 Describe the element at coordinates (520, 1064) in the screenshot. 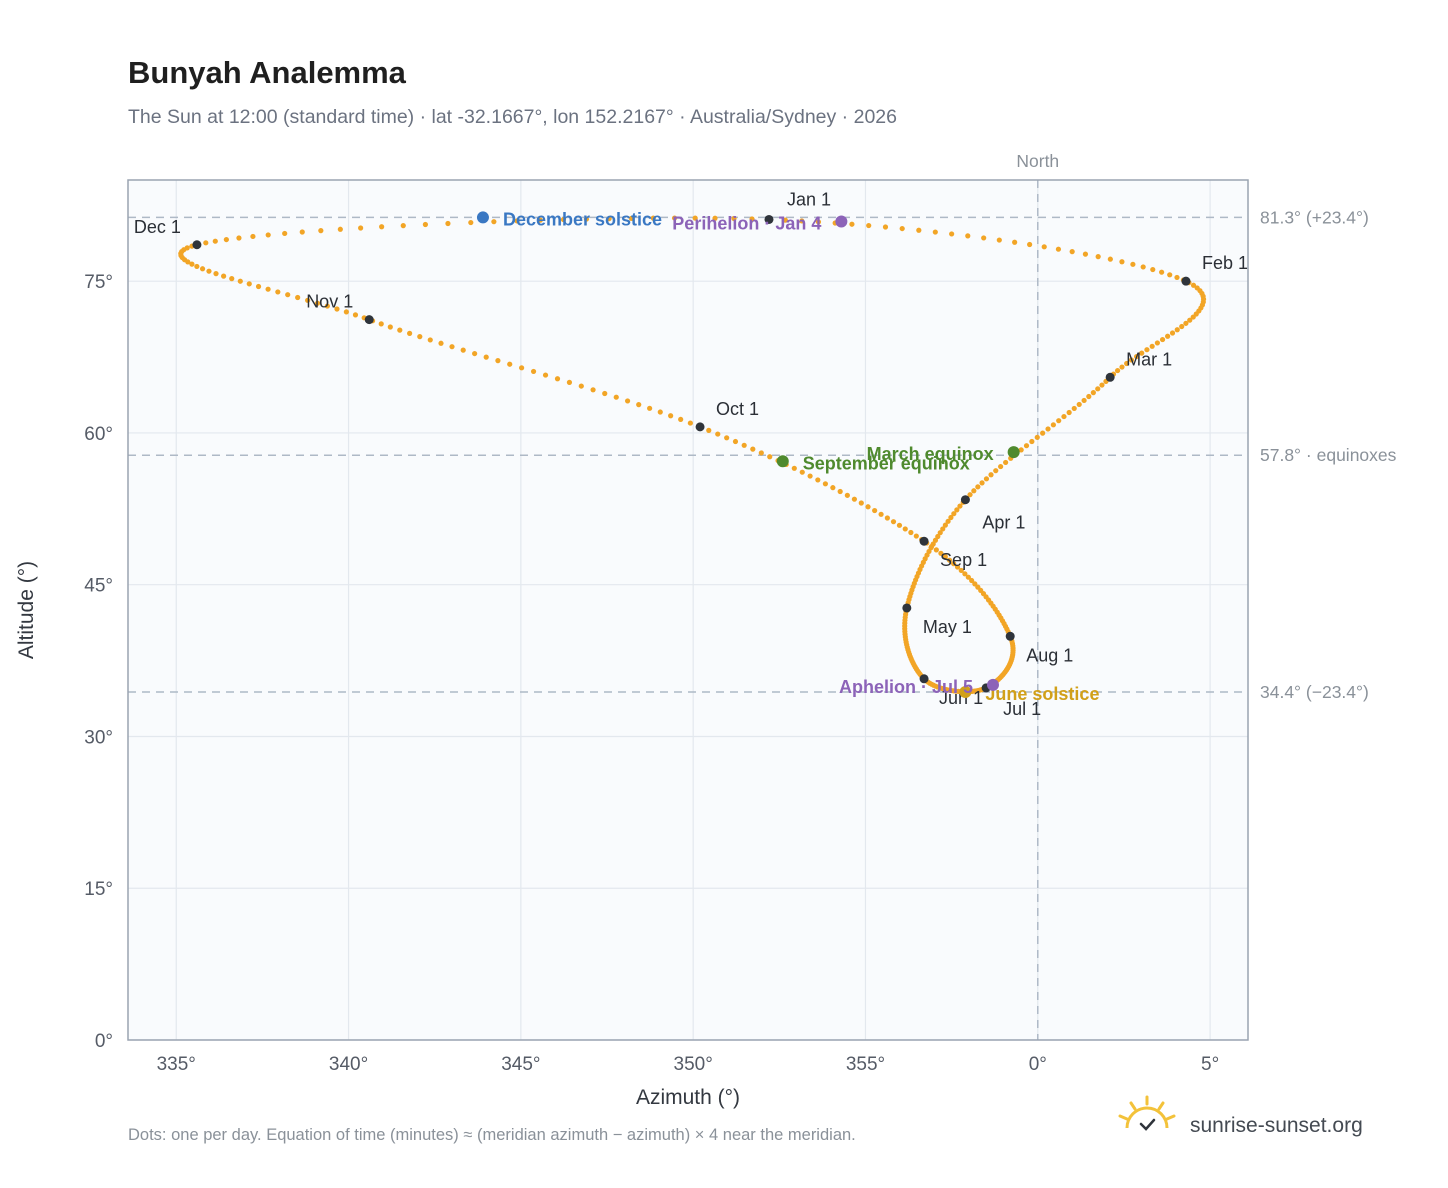

I see `x-tick-label: 345°` at that location.